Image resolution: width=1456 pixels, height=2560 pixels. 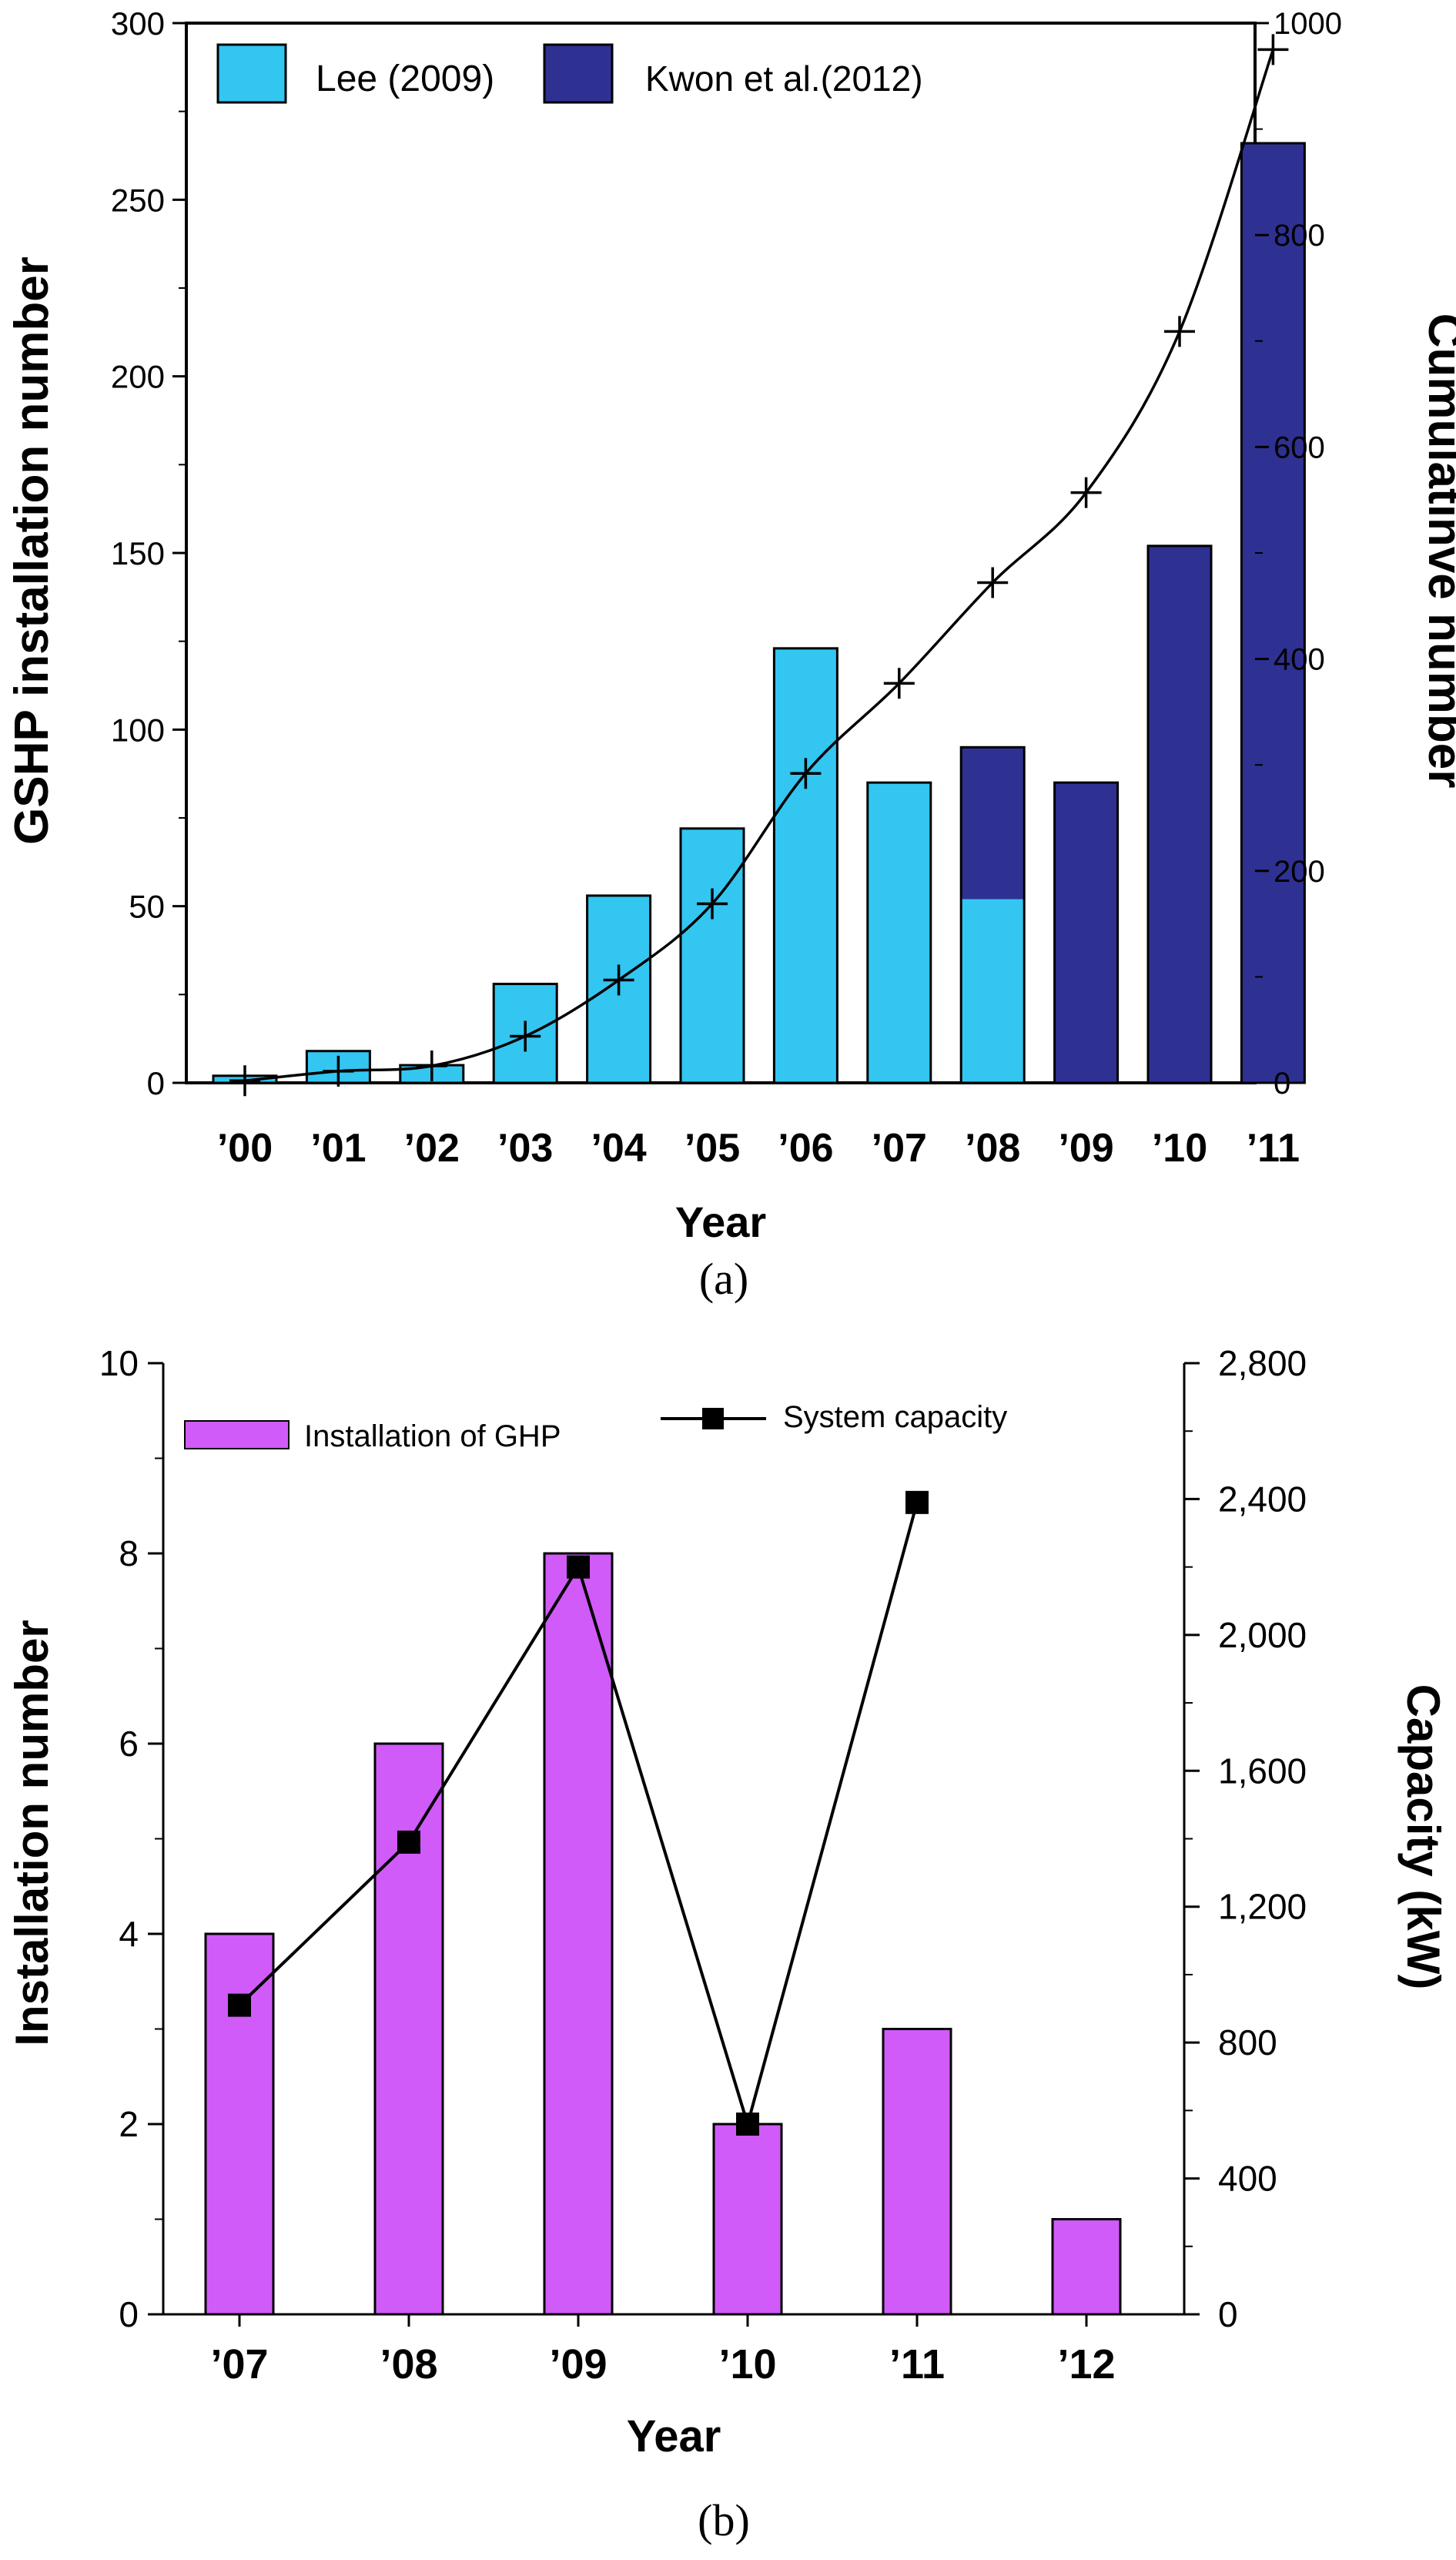 What do you see at coordinates (338, 1148) in the screenshot?
I see `x-tick-label-a-1: ’01` at bounding box center [338, 1148].